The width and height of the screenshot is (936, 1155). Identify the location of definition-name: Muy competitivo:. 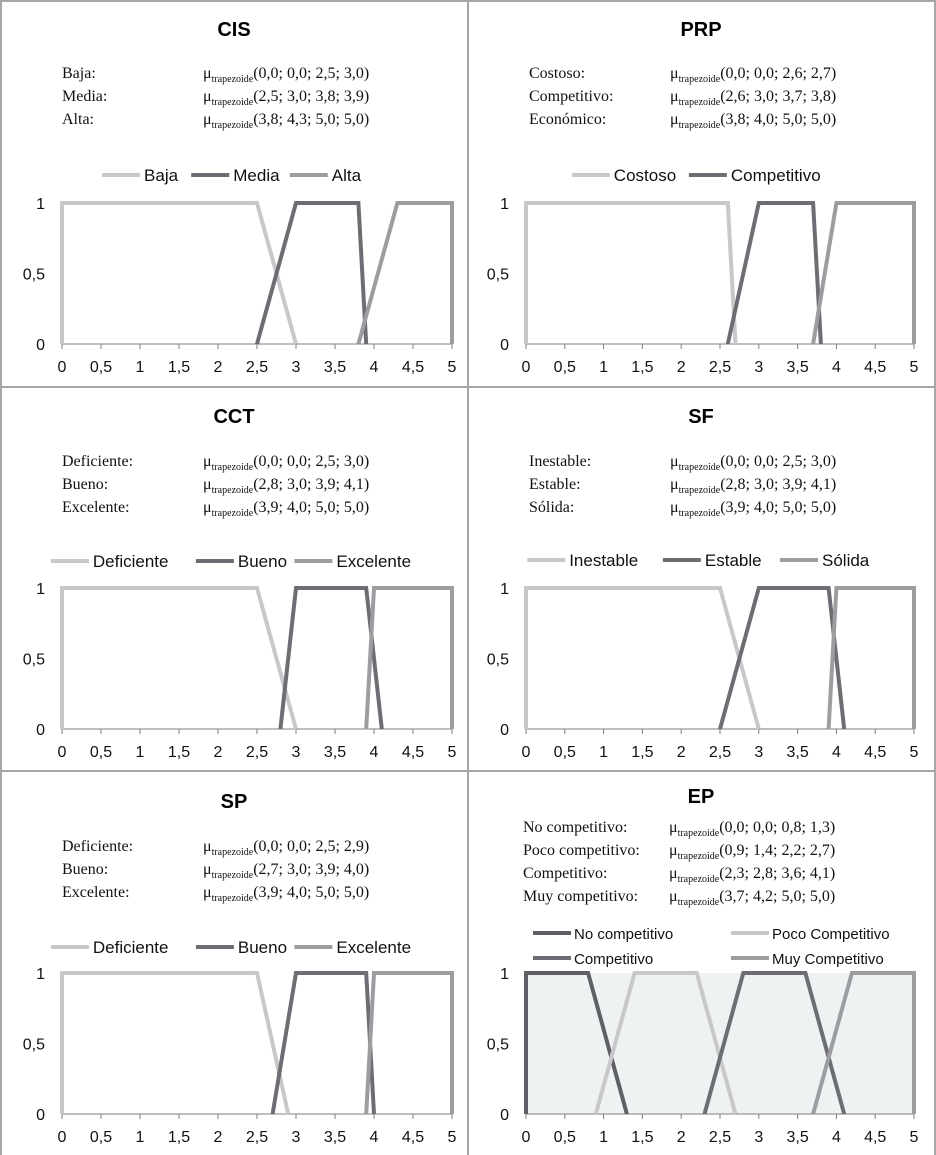
(580, 896).